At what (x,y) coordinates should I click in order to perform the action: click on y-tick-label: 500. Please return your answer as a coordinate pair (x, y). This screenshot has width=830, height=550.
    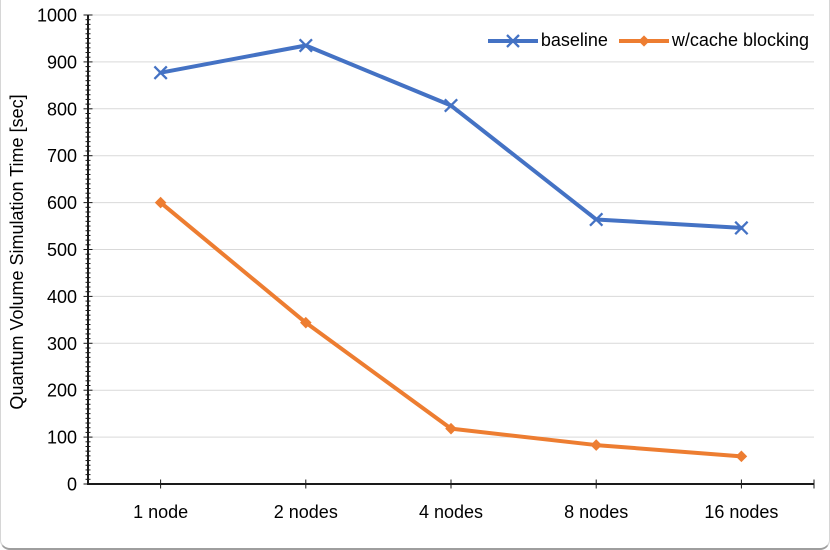
    Looking at the image, I should click on (62, 250).